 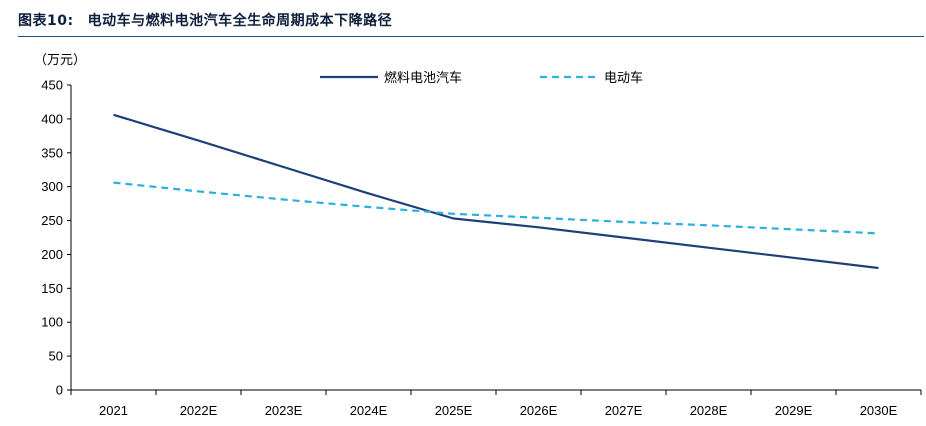 What do you see at coordinates (56, 356) in the screenshot?
I see `y-tick-label: 50` at bounding box center [56, 356].